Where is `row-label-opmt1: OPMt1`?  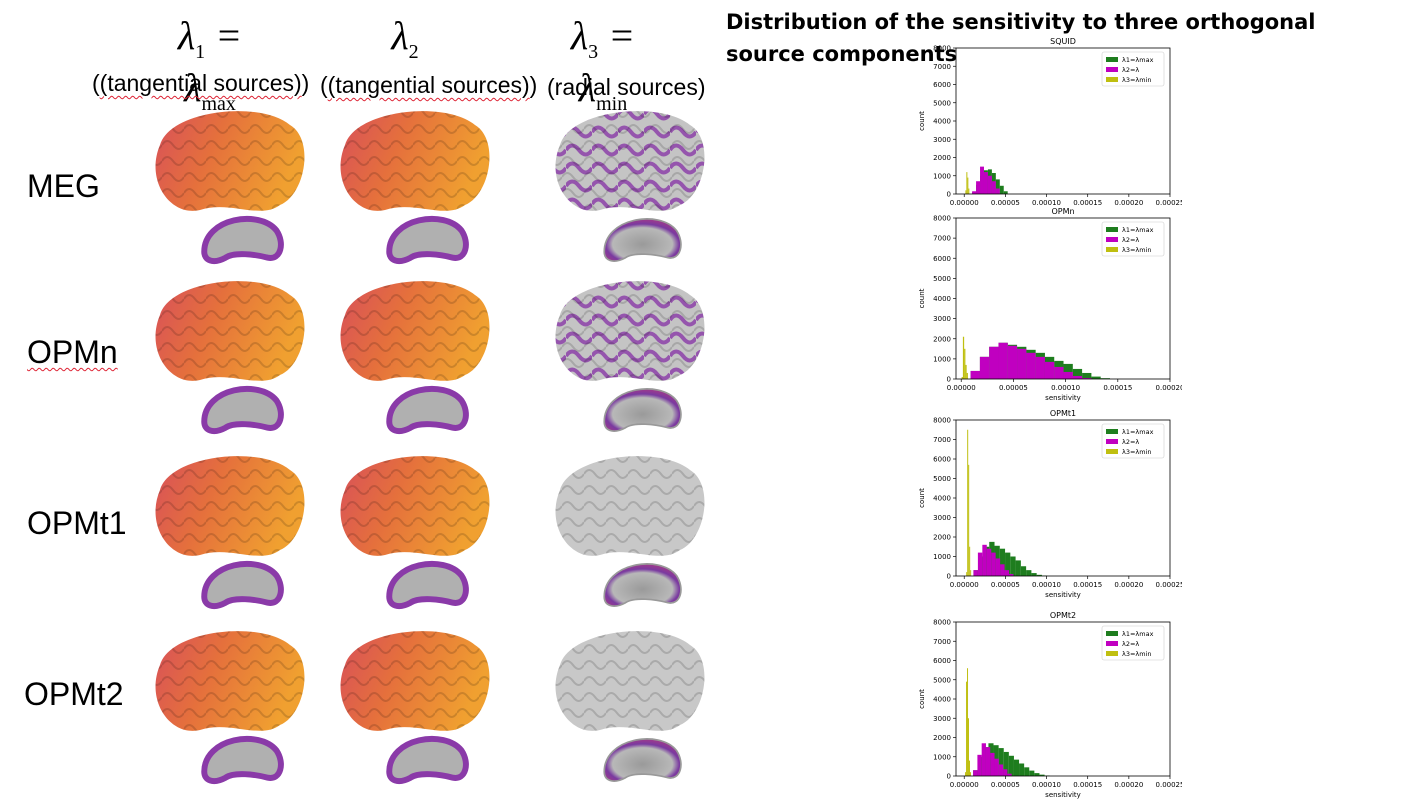
row-label-opmt1: OPMt1 is located at coordinates (77, 523).